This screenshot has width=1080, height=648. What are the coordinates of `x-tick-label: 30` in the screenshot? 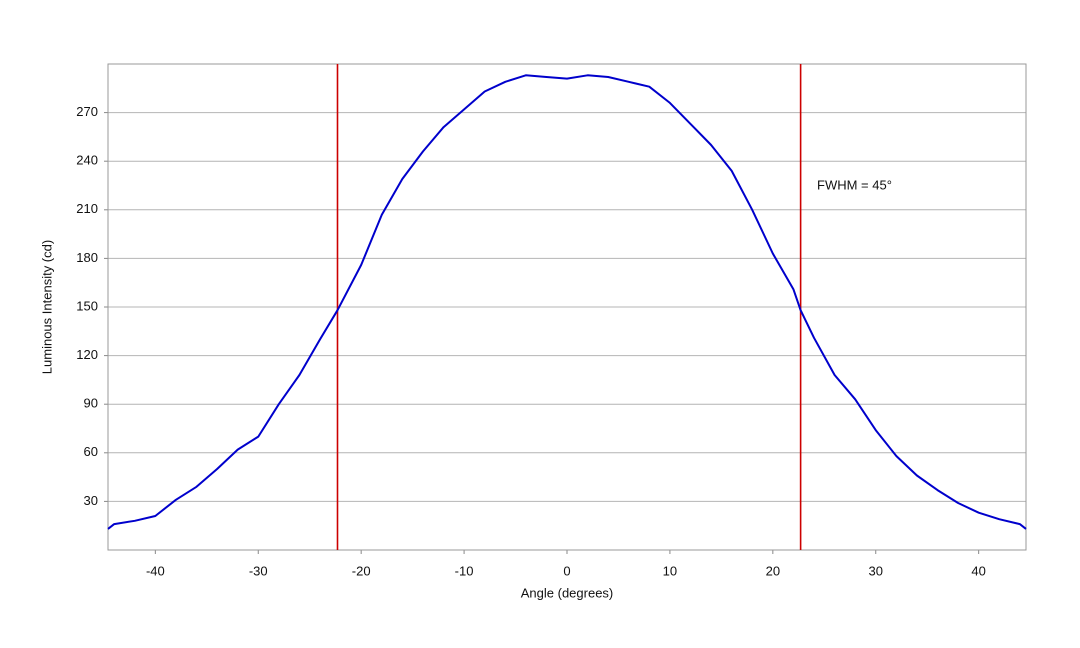 It's located at (876, 570).